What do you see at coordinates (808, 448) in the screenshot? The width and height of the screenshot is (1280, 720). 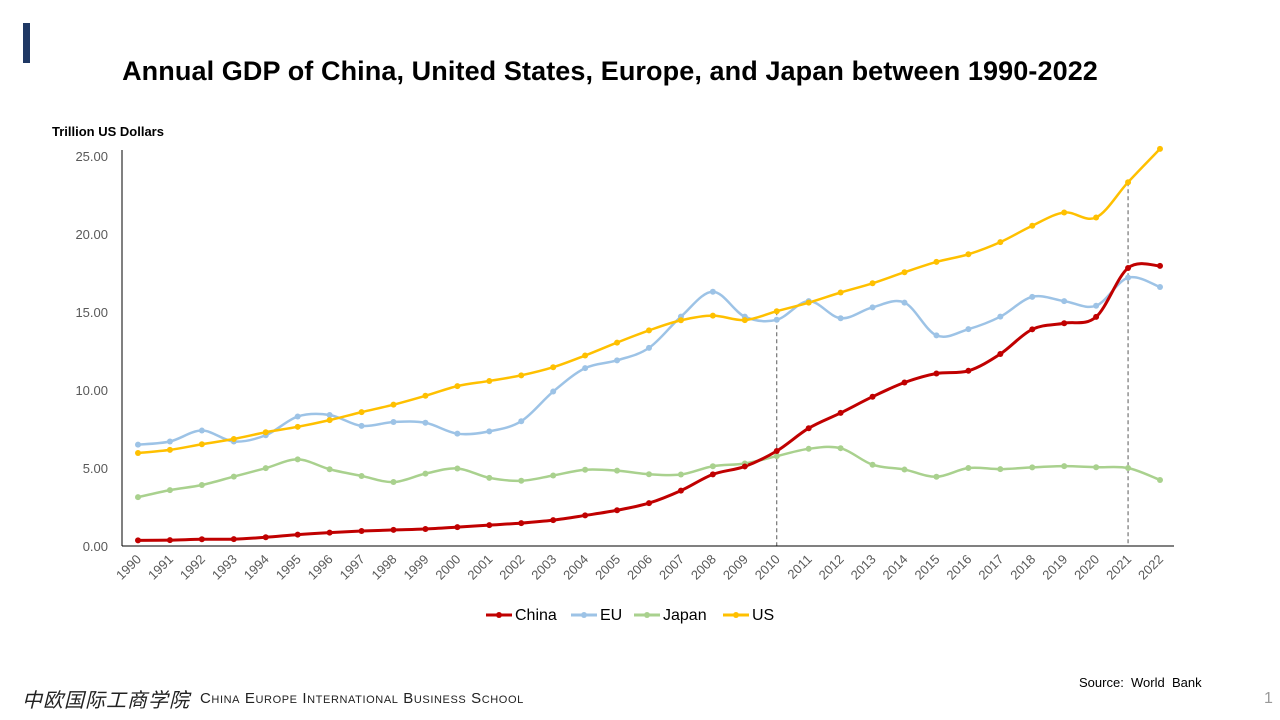 I see `data-point-japan-2011` at bounding box center [808, 448].